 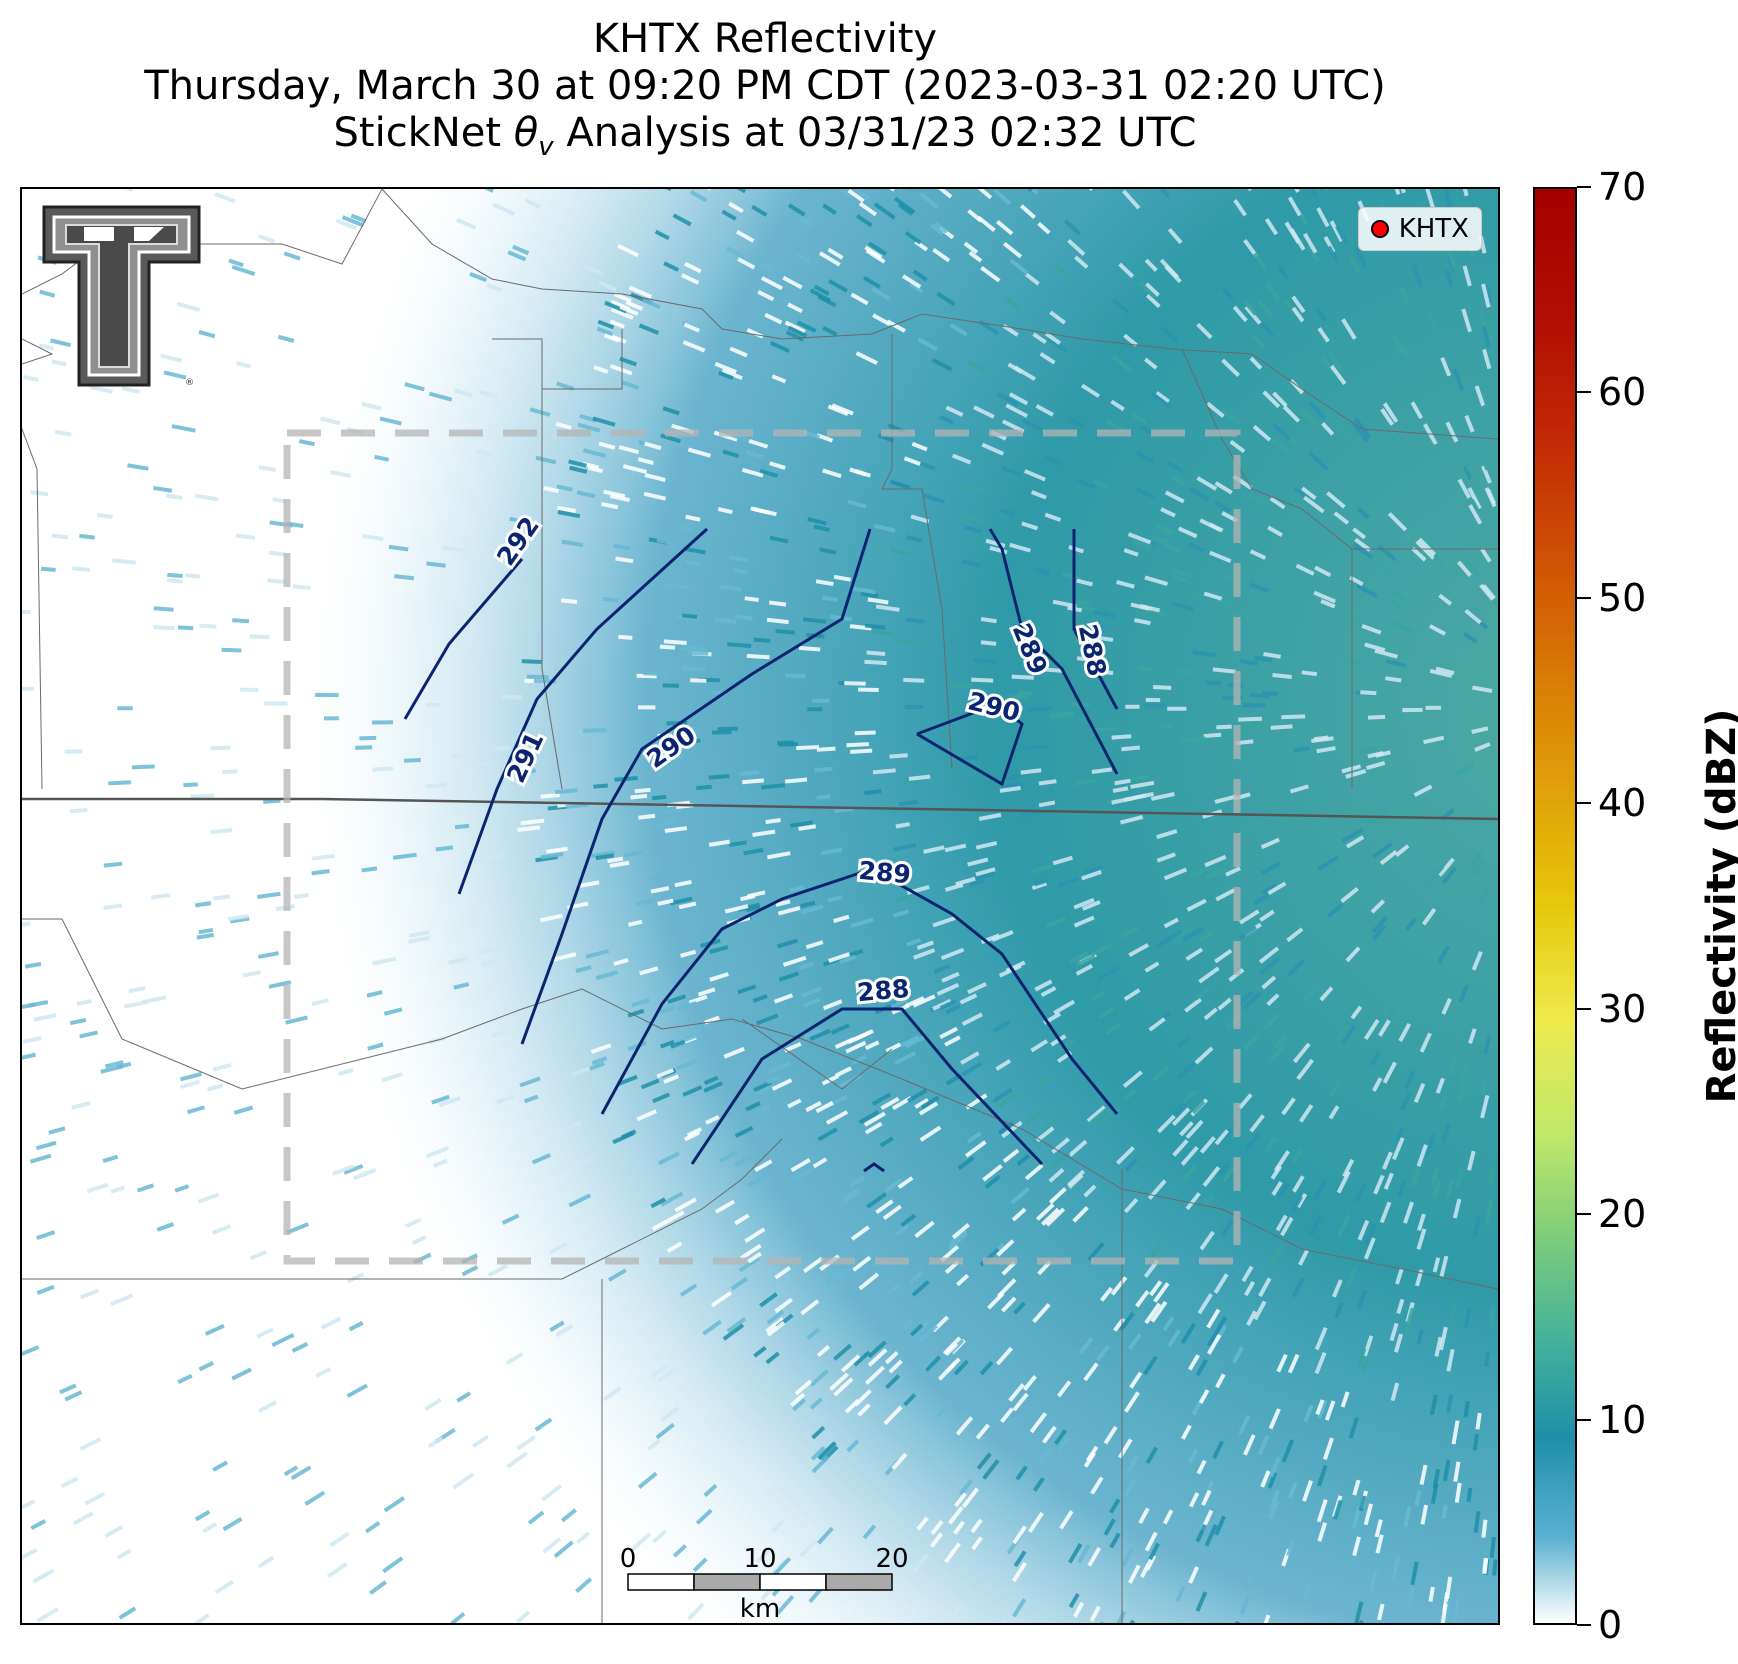 I want to click on contour-290-west, so click(x=696, y=786).